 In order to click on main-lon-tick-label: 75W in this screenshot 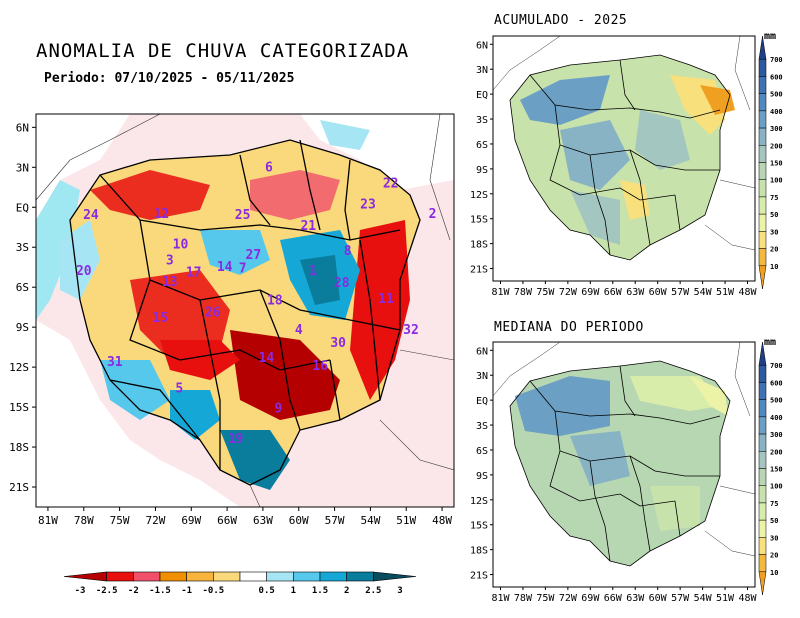, I will do `click(120, 520)`.